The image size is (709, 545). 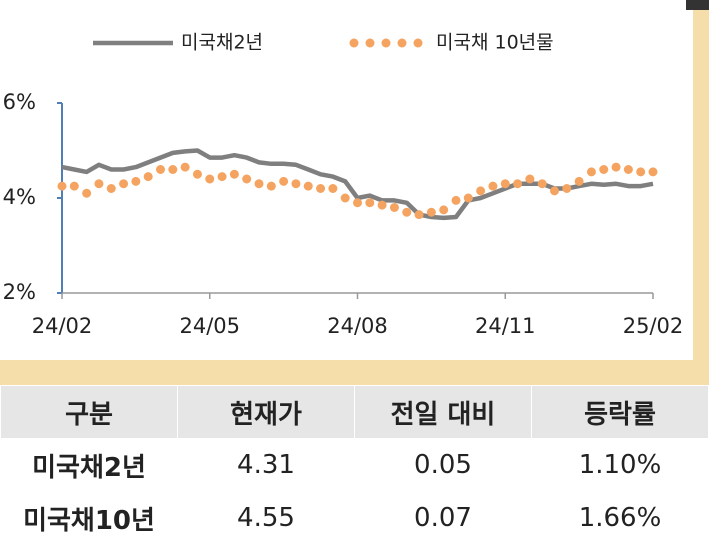 I want to click on legend-label: 미국채2년, so click(x=222, y=43).